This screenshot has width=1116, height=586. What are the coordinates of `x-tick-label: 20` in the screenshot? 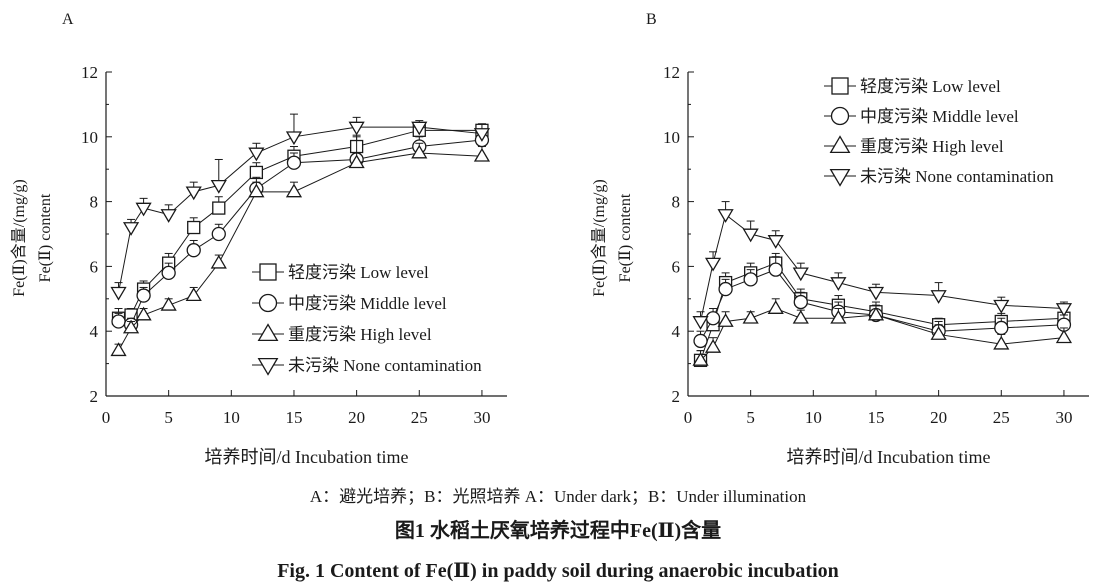 It's located at (938, 417).